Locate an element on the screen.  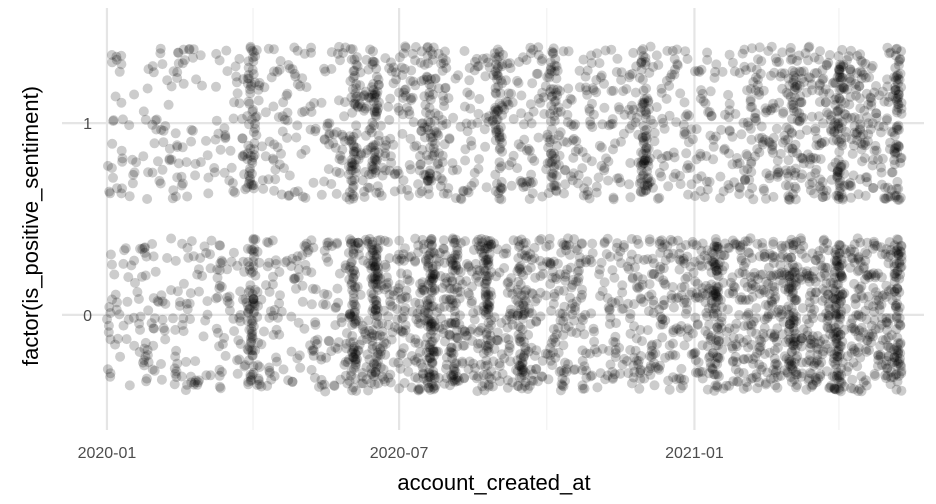
x-axis-title: account_created_at is located at coordinates (493, 482).